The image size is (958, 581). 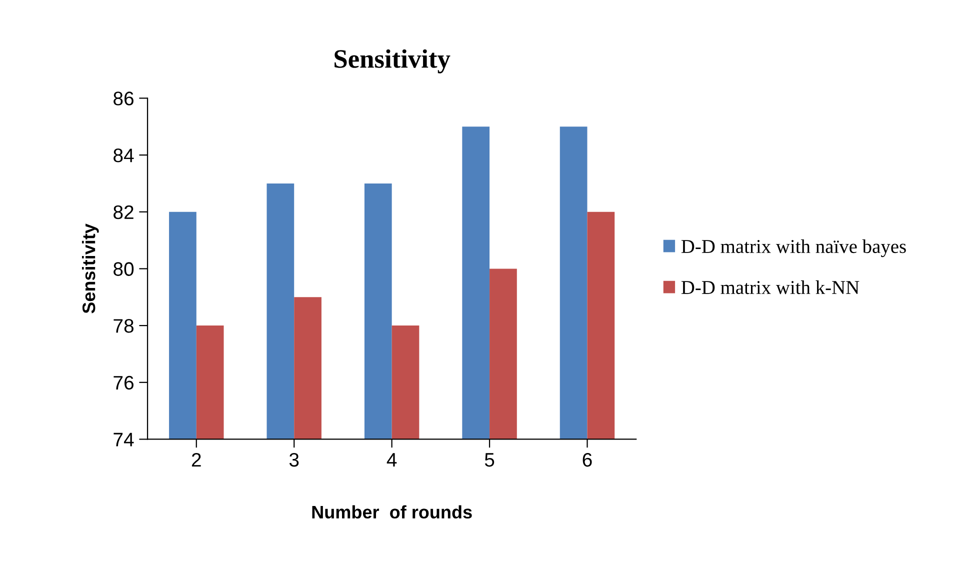 I want to click on x-tick-label: 3, so click(x=294, y=459).